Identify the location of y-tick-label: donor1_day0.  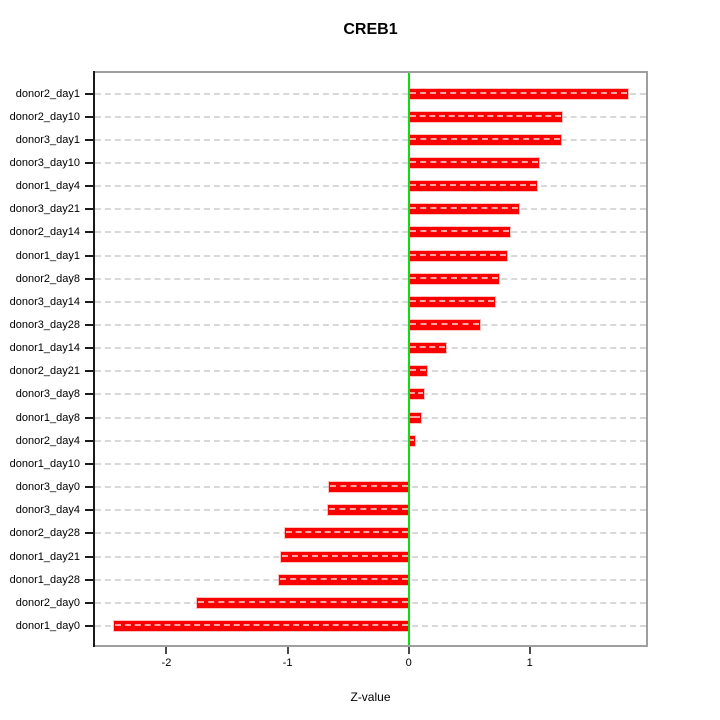
(47, 626).